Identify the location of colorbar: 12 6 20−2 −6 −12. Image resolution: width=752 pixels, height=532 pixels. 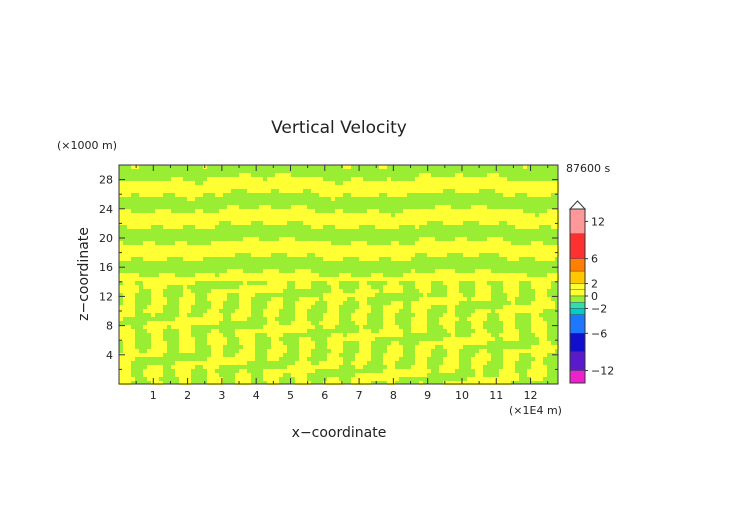
(591, 292).